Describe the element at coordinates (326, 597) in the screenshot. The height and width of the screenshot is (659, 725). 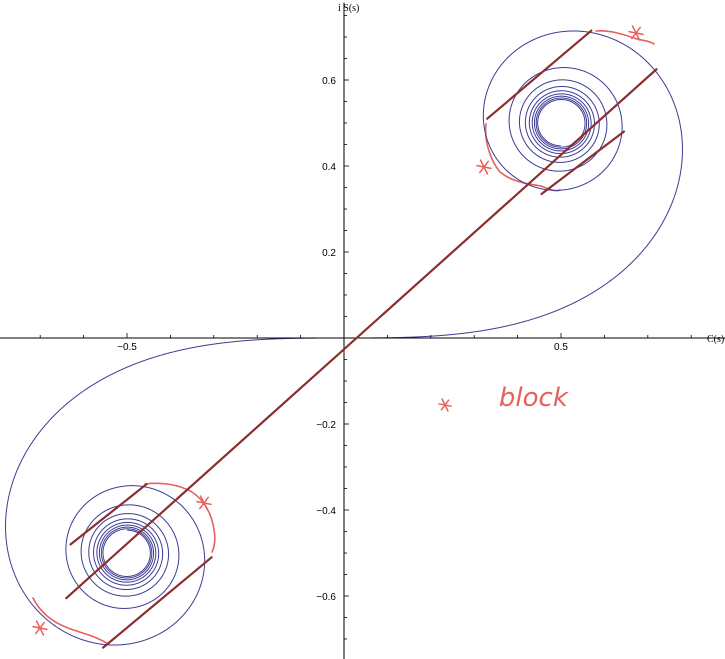
I see `y-tick-label: −0.6` at that location.